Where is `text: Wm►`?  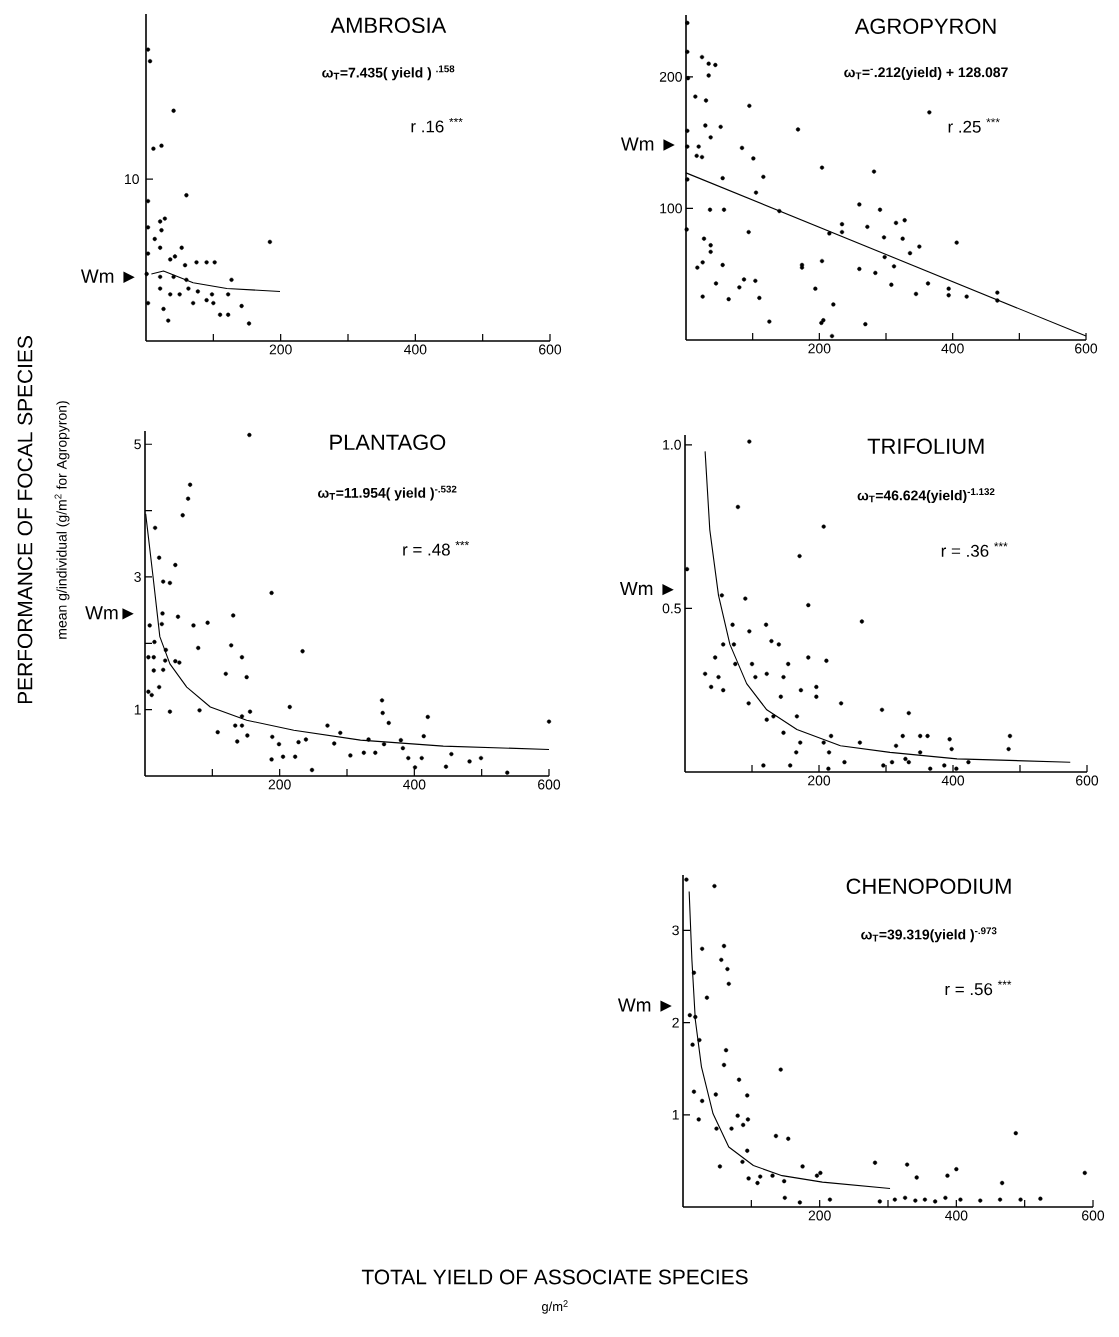
text: Wm► is located at coordinates (109, 613).